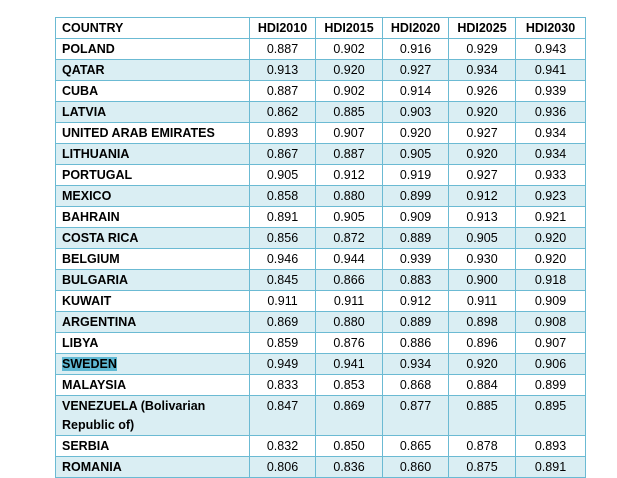 The height and width of the screenshot is (478, 617). What do you see at coordinates (550, 280) in the screenshot?
I see `hdi-cell: 0.918` at bounding box center [550, 280].